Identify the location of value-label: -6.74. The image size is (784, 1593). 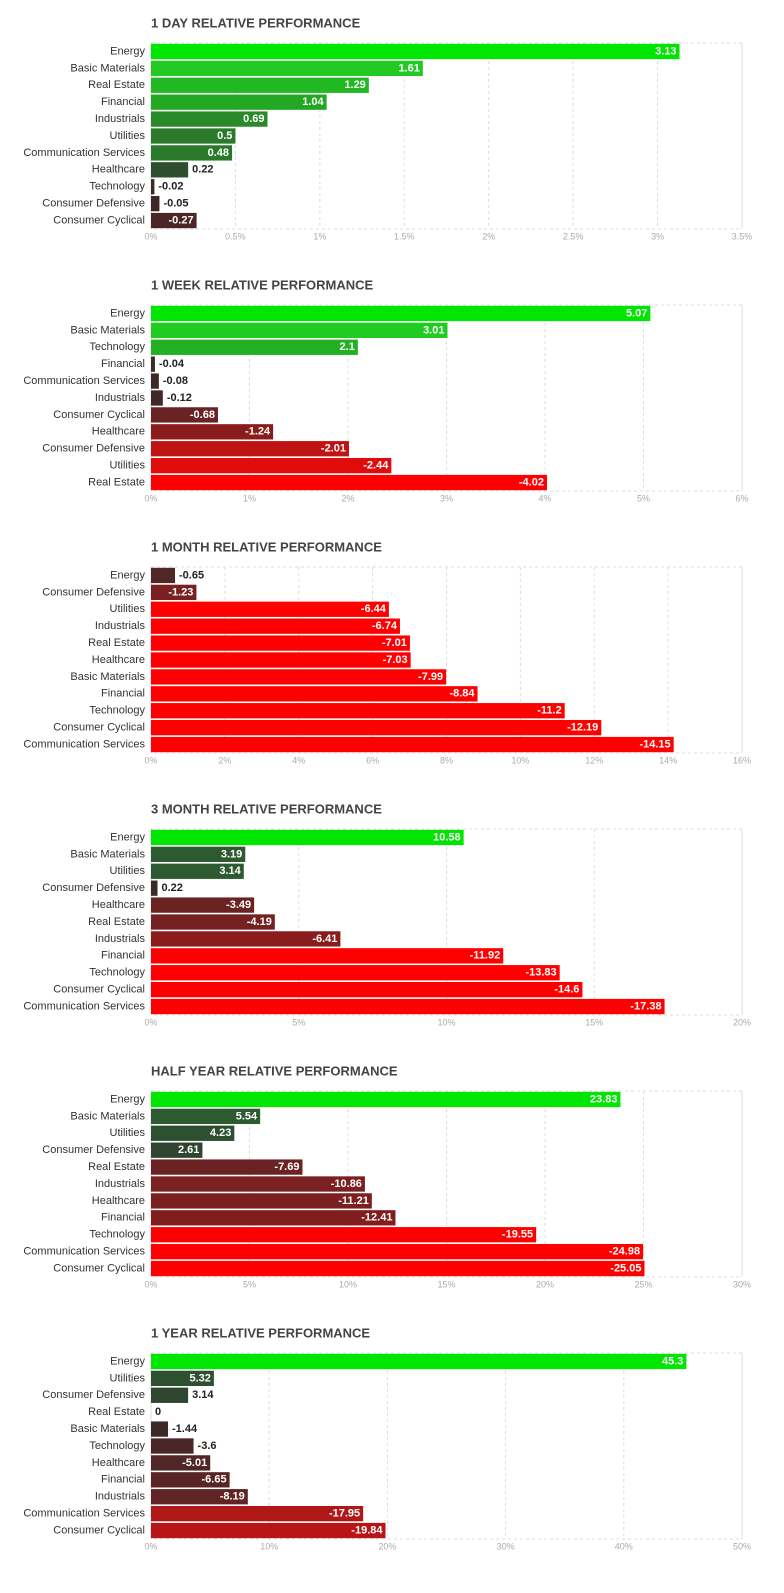
(385, 626).